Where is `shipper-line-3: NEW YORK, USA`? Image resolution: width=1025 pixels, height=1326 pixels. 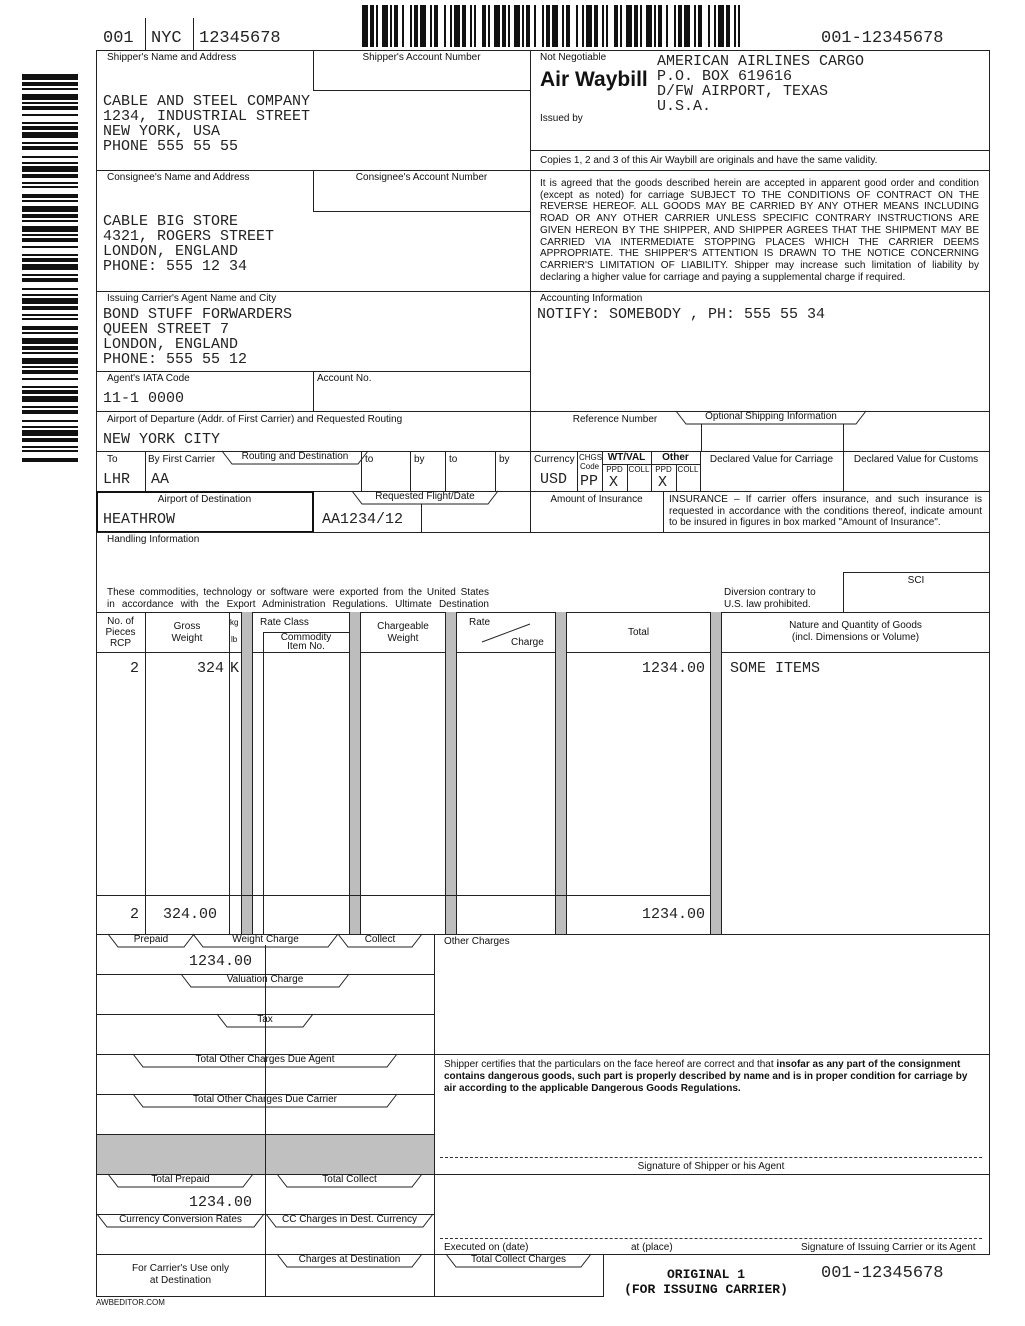 shipper-line-3: NEW YORK, USA is located at coordinates (162, 131).